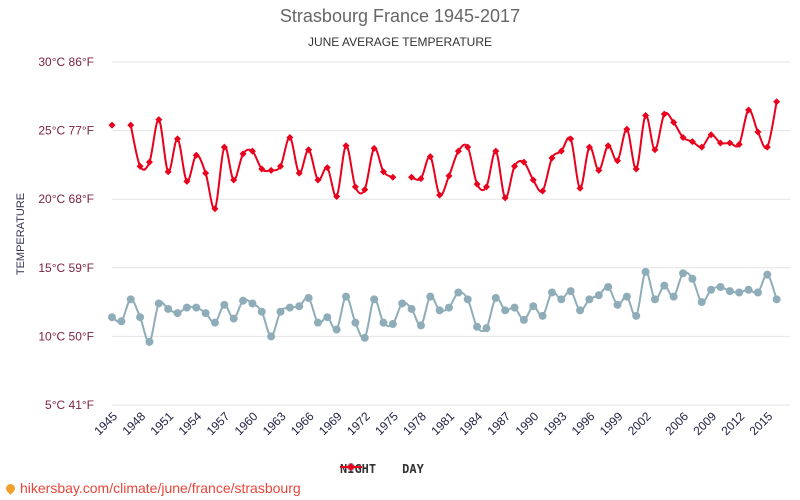 The width and height of the screenshot is (800, 500). I want to click on night-point-2006, so click(683, 273).